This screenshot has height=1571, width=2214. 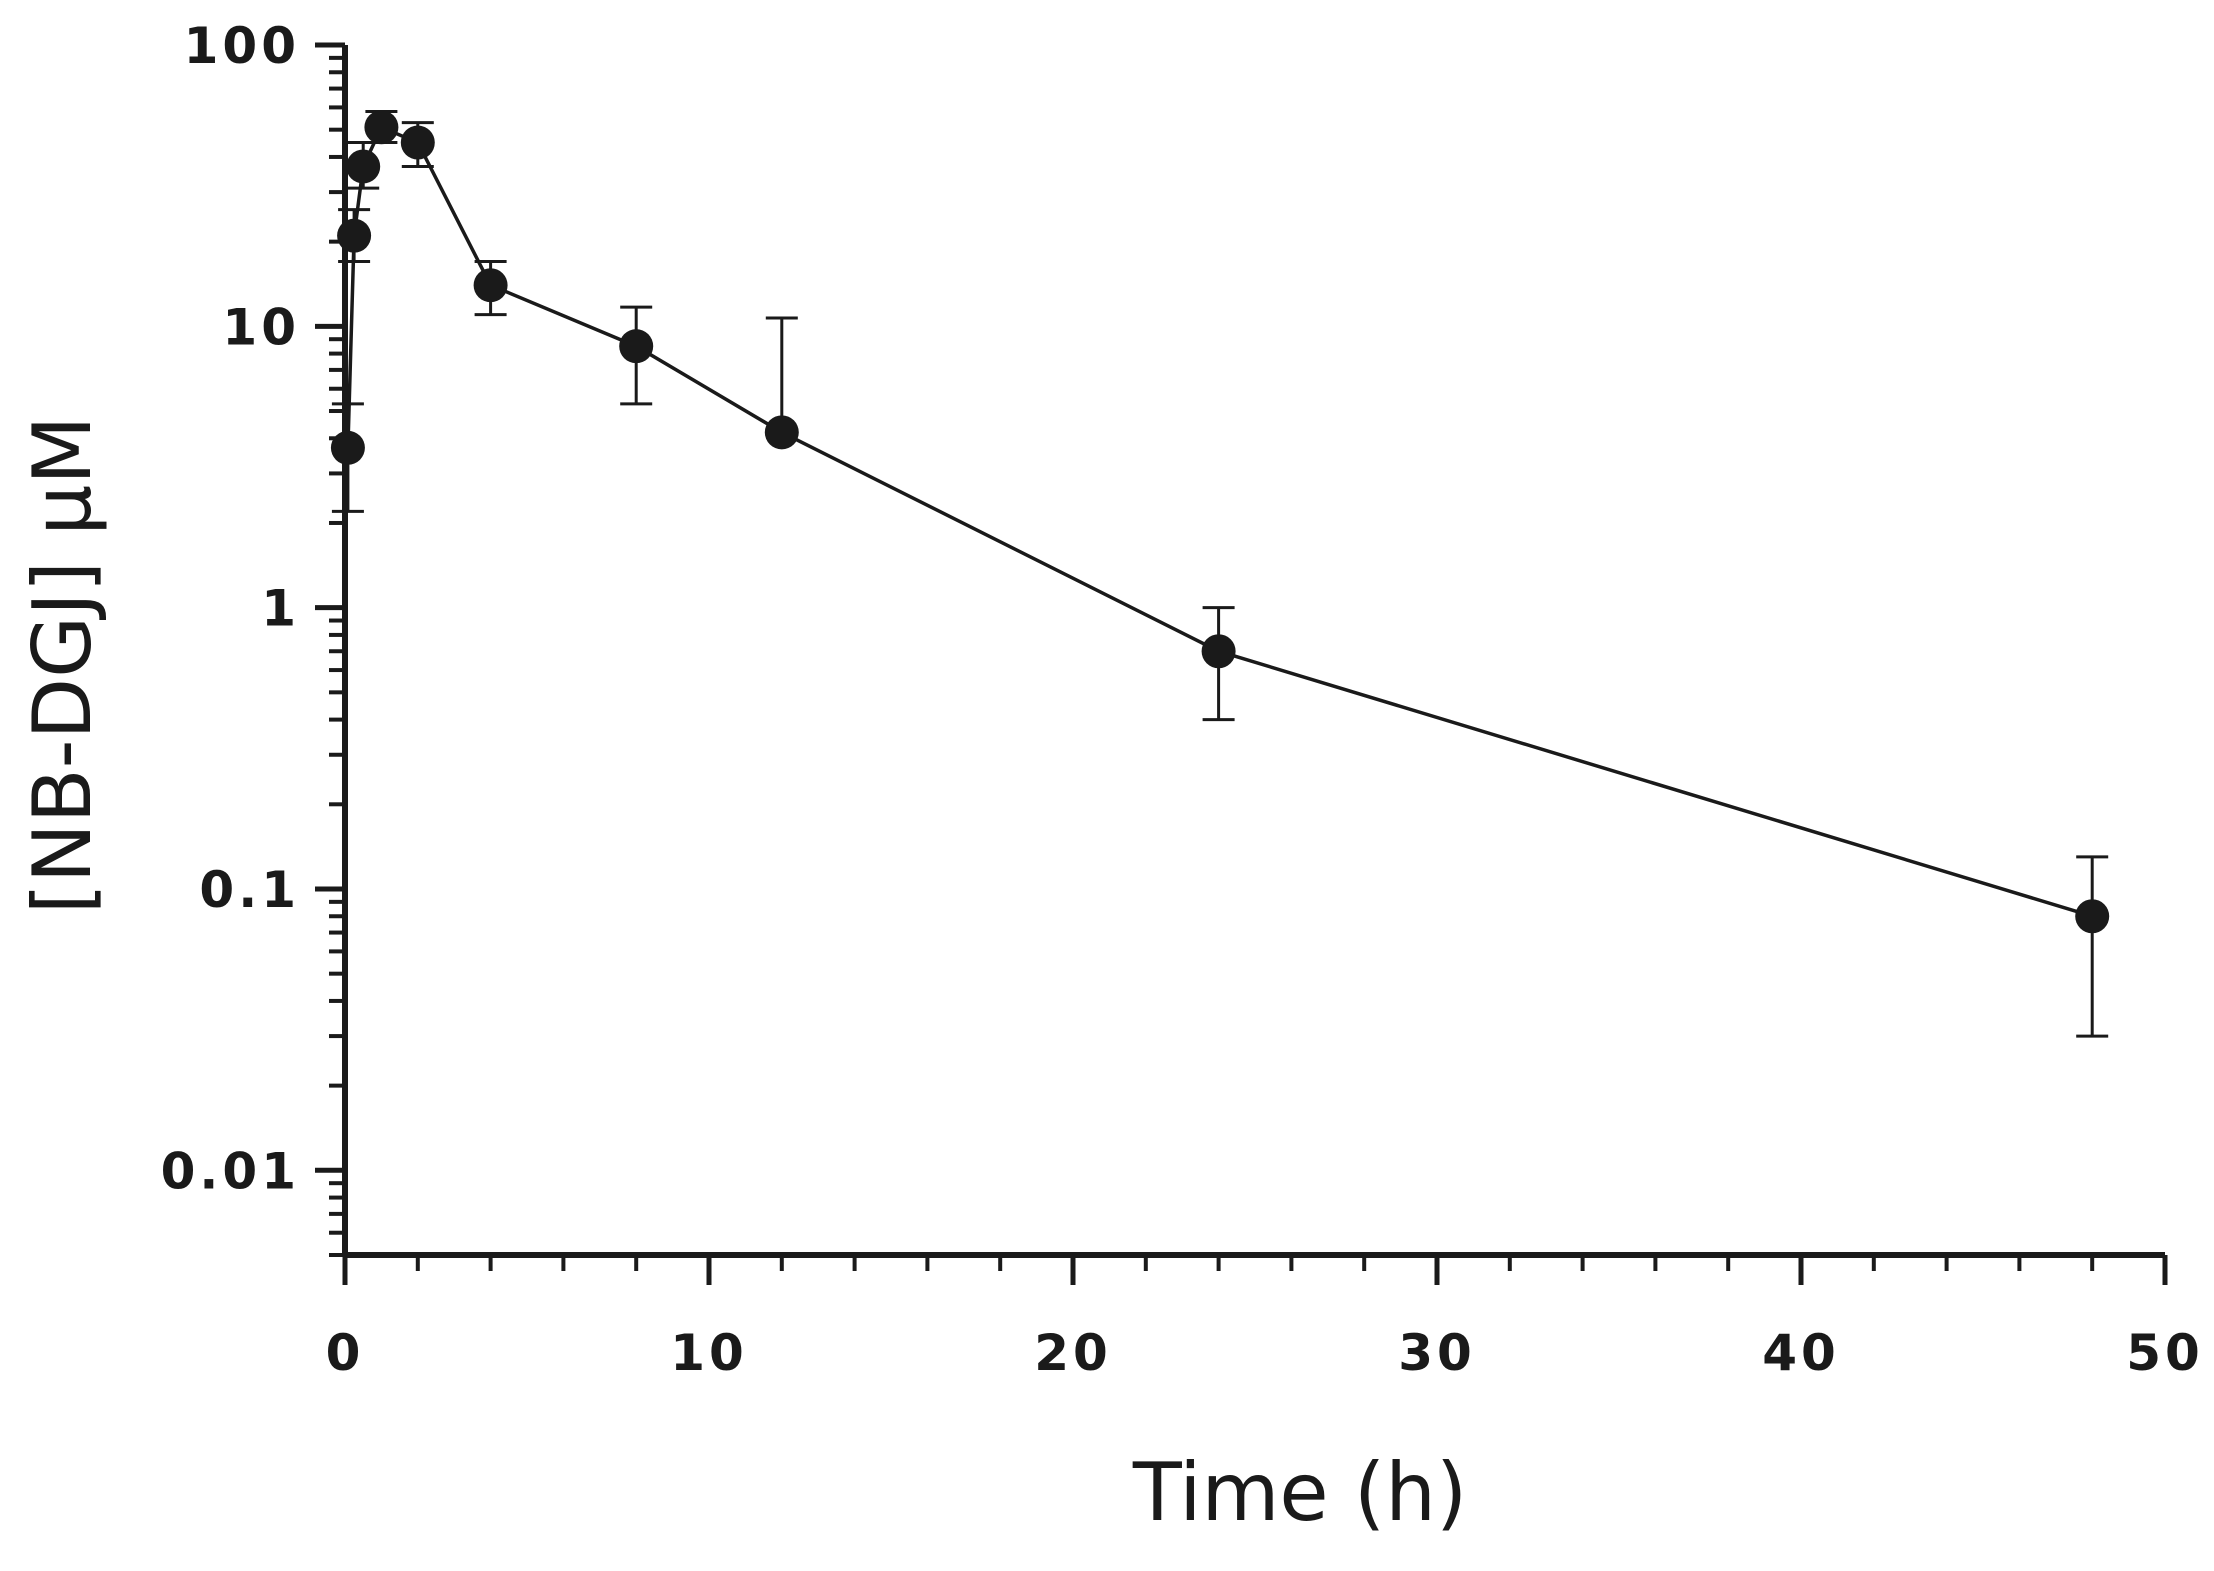 What do you see at coordinates (242, 46) in the screenshot?
I see `y-tick-label: 100` at bounding box center [242, 46].